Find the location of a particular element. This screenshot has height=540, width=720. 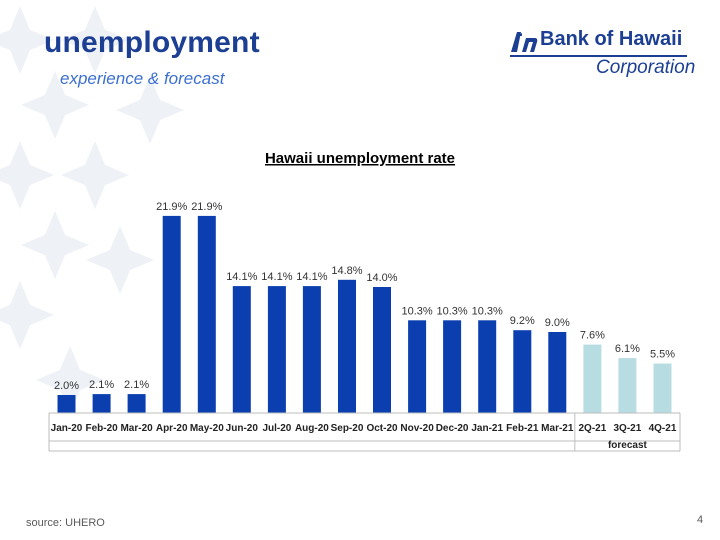

category-tick-label: 3Q-21 is located at coordinates (628, 428).